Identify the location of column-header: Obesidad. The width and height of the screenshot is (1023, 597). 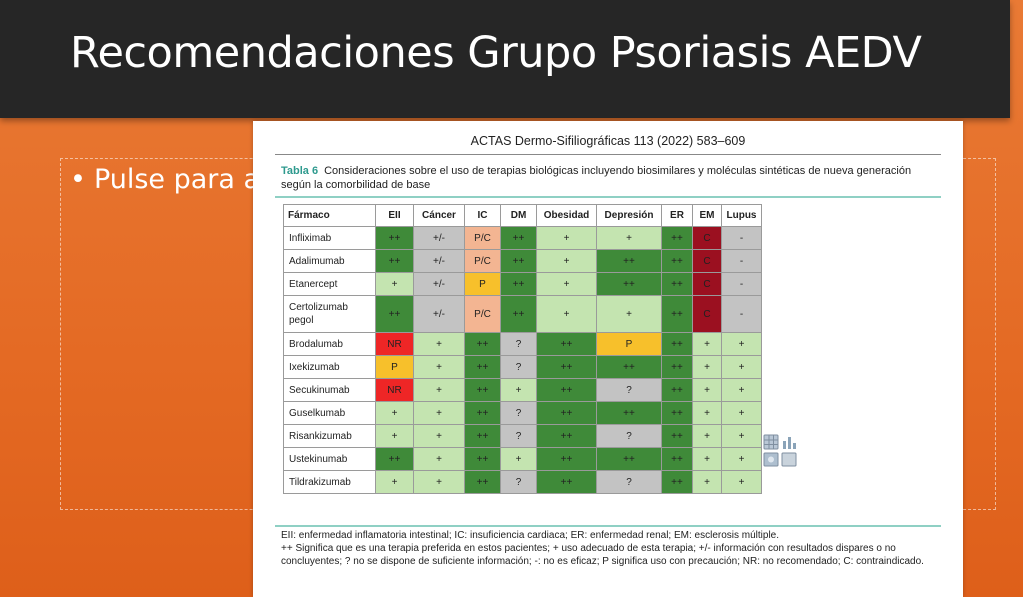
(566, 215).